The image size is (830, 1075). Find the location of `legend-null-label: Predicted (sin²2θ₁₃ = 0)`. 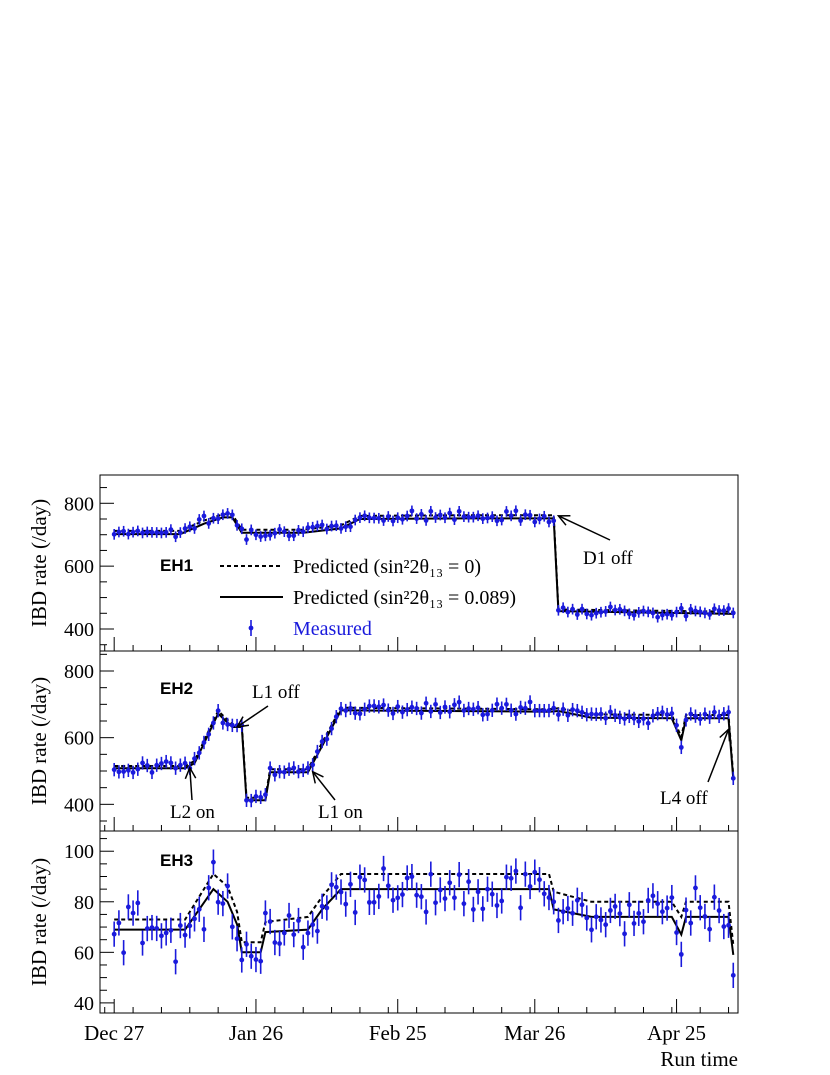

legend-null-label: Predicted (sin²2θ₁₃ = 0) is located at coordinates (387, 567).